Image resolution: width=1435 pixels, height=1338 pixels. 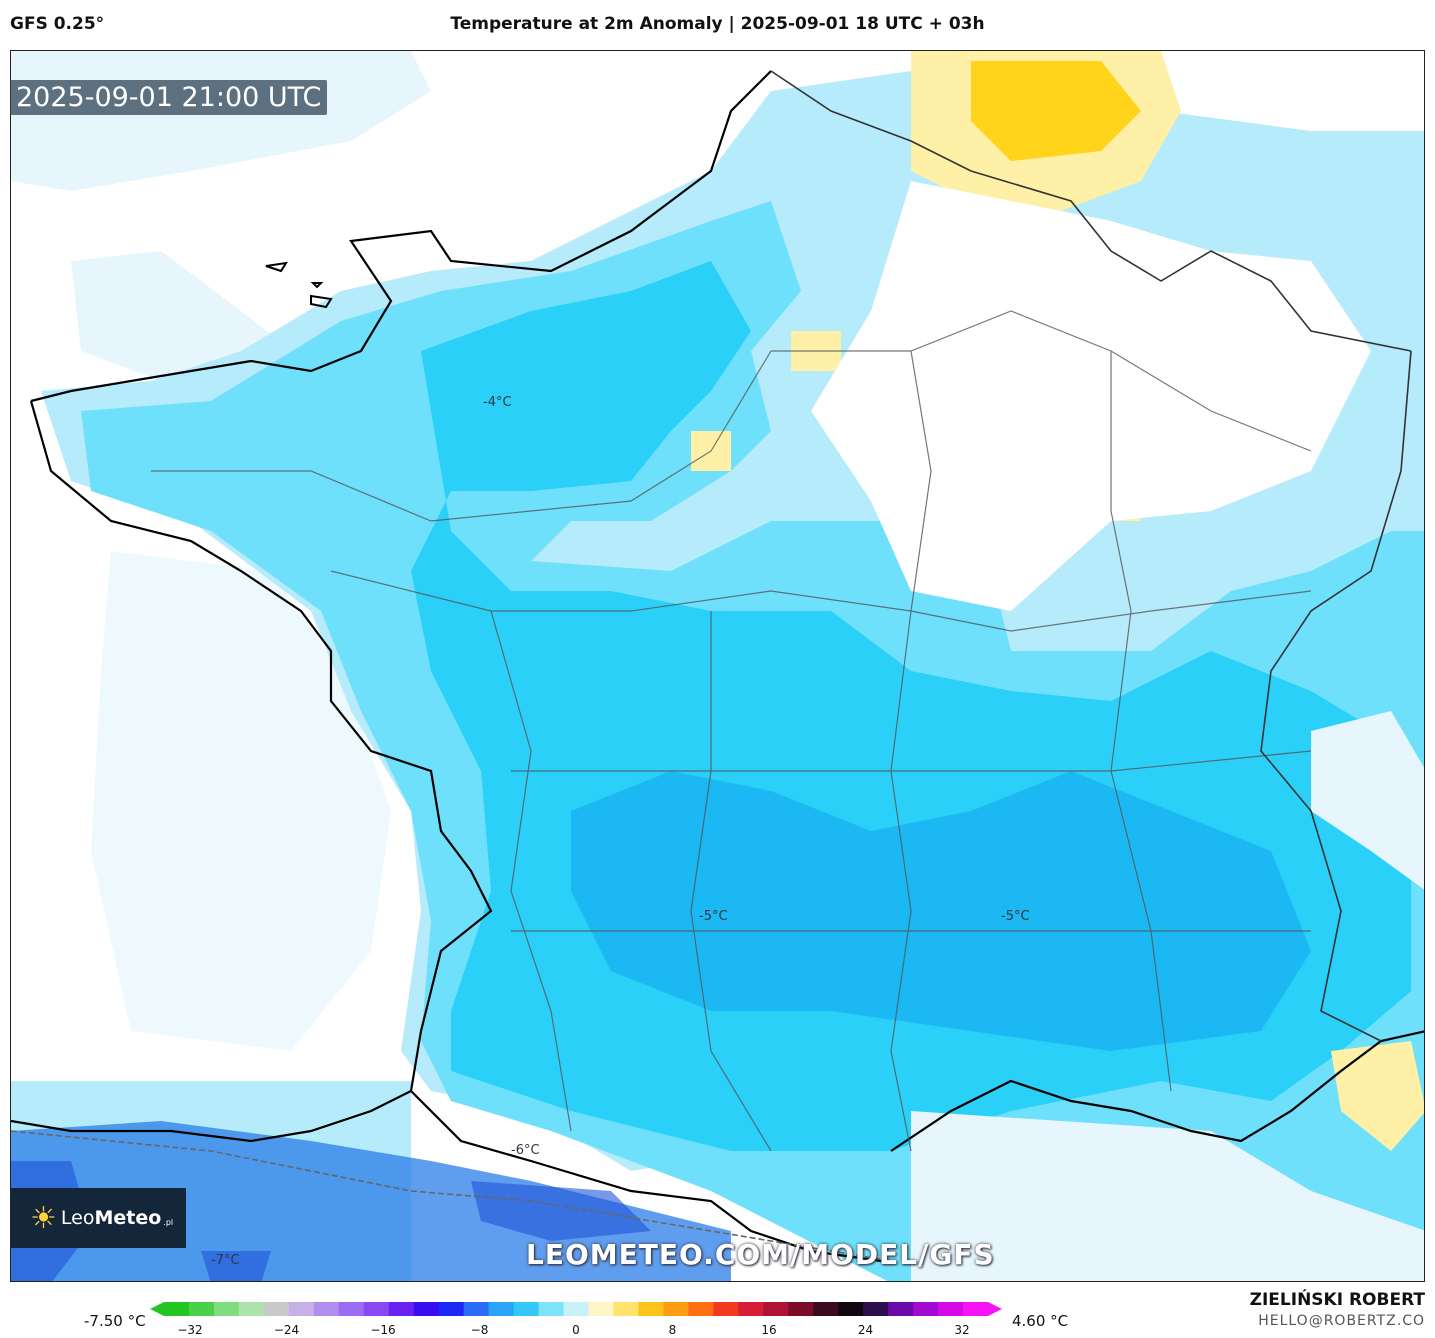 What do you see at coordinates (128, 1218) in the screenshot?
I see `logo-bold: Meteo` at bounding box center [128, 1218].